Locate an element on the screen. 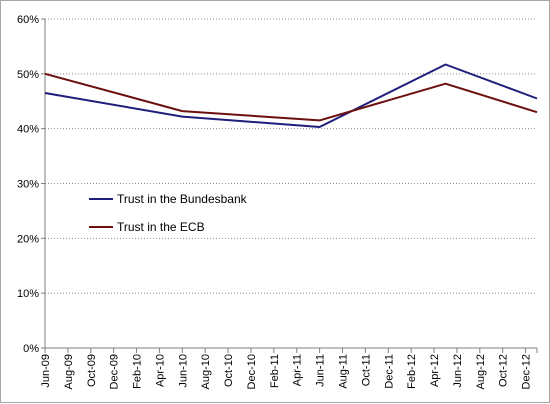  y-tick-label: 20% is located at coordinates (28, 239).